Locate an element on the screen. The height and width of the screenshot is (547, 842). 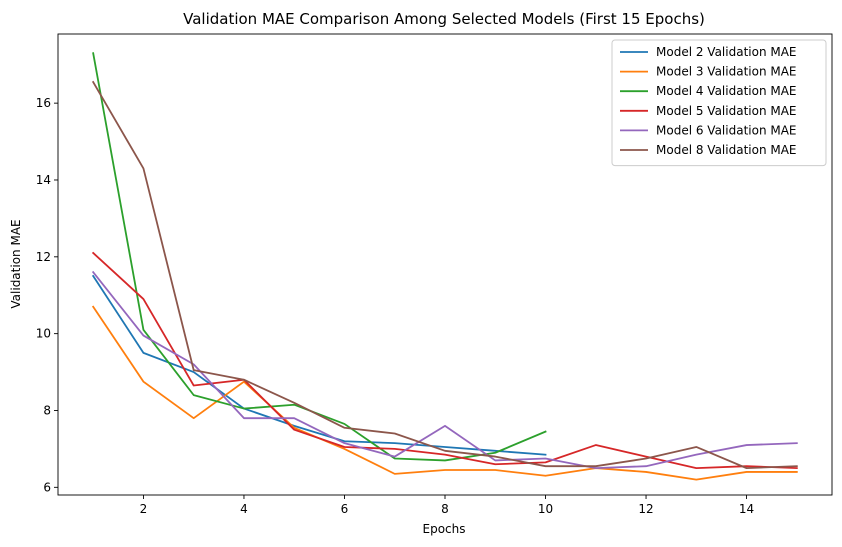
legend-label-3: Model 4 Validation MAE is located at coordinates (726, 91).